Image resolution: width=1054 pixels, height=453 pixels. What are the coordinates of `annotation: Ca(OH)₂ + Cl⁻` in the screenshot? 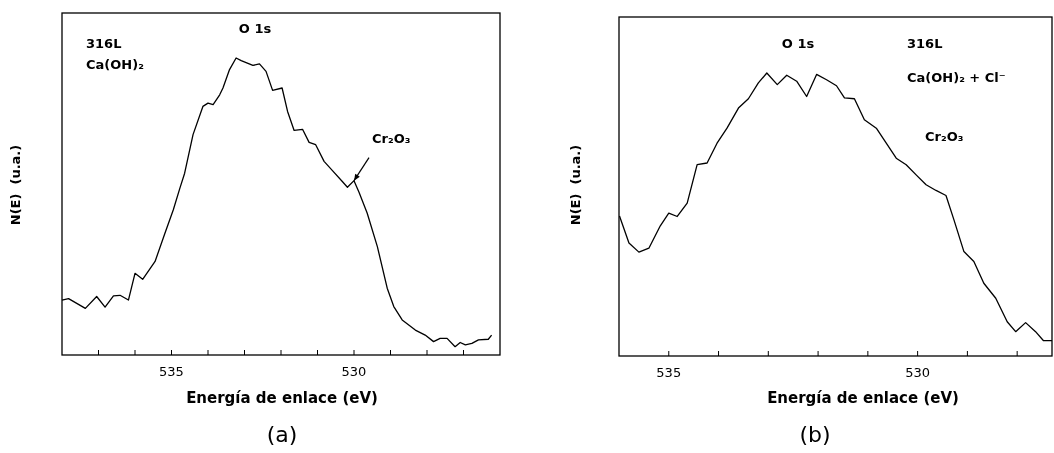 It's located at (956, 77).